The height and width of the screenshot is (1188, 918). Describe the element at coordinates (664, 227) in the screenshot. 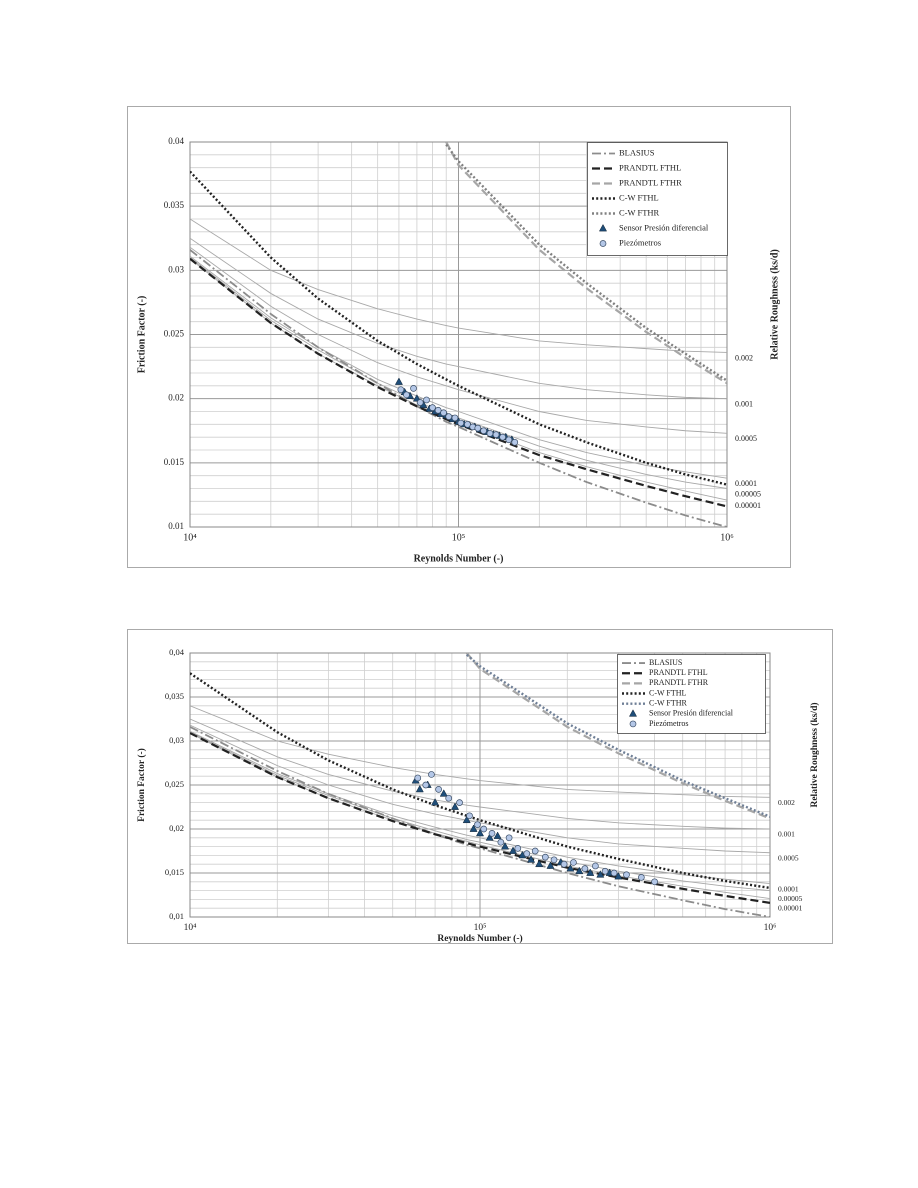

I see `legend-label: Sensor Presión diferencial` at that location.